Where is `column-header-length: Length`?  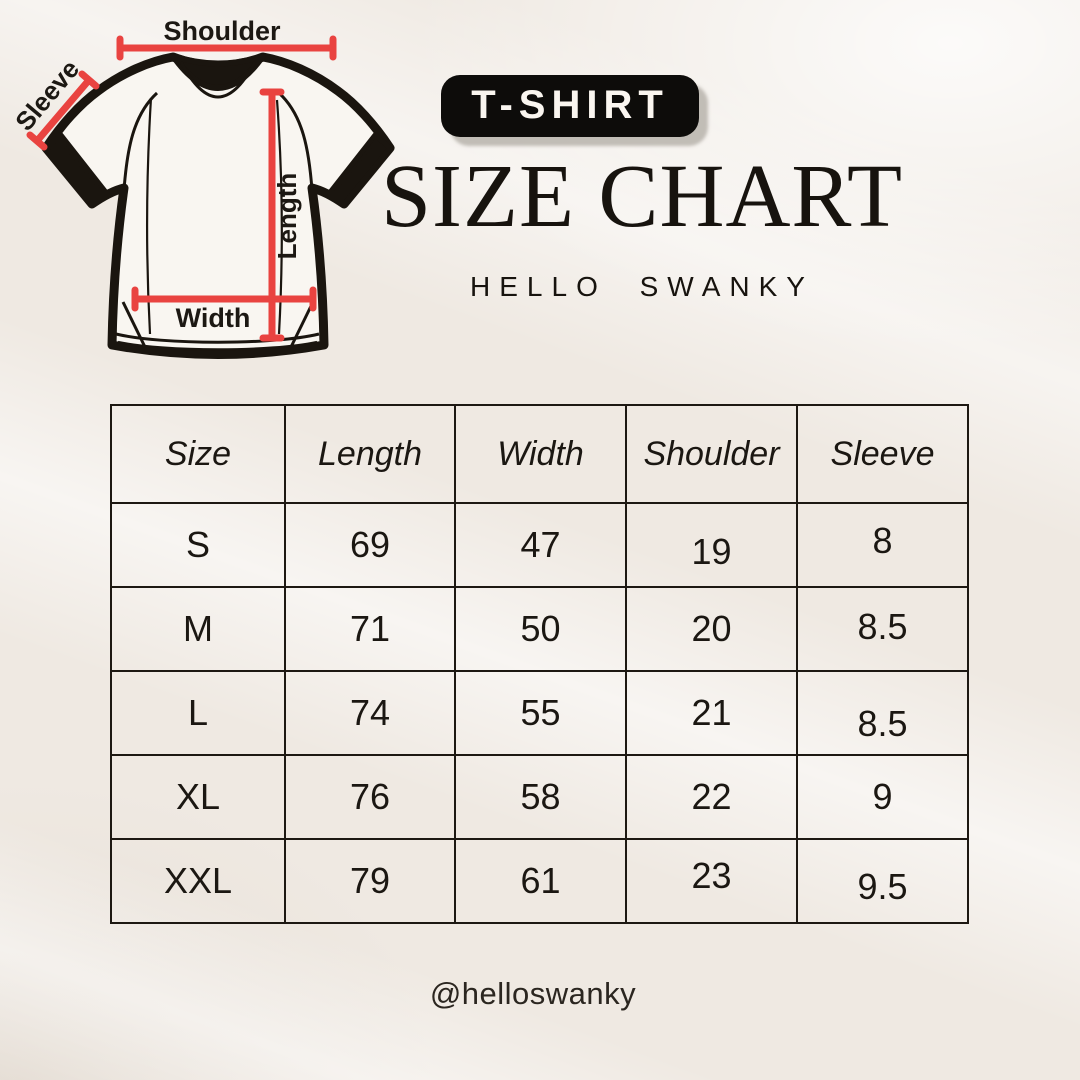
column-header-length: Length is located at coordinates (370, 454).